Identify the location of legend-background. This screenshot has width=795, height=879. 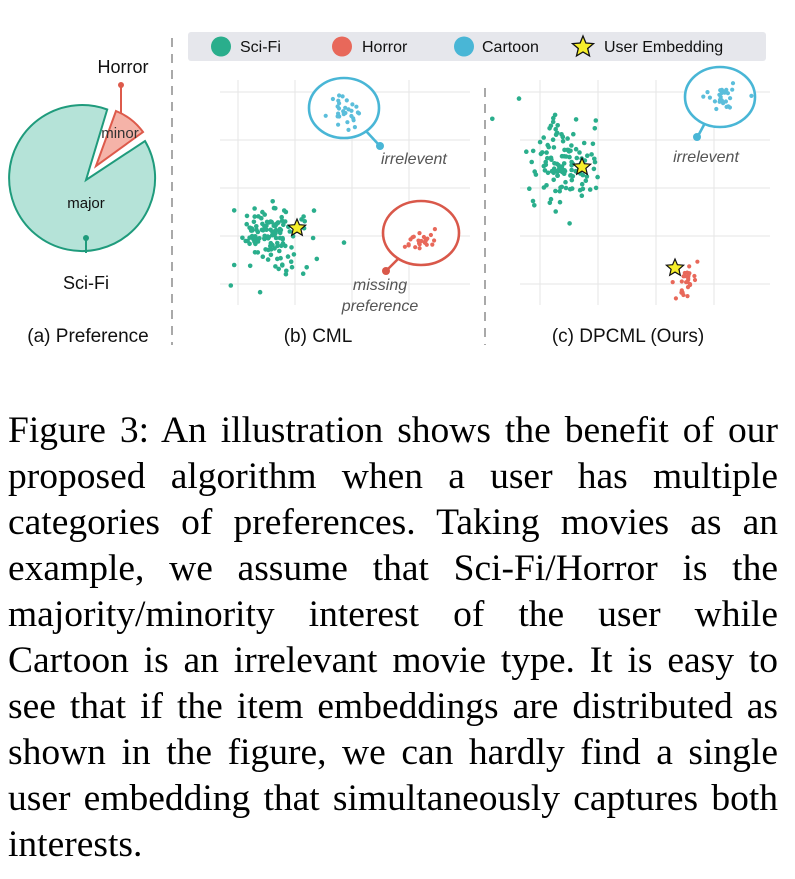
(477, 46).